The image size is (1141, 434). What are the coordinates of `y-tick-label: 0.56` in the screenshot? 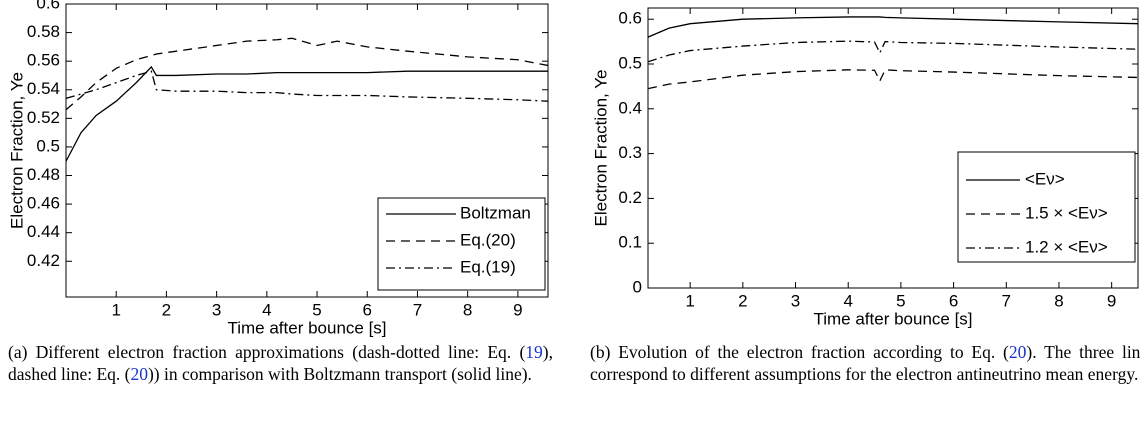 It's located at (43, 60).